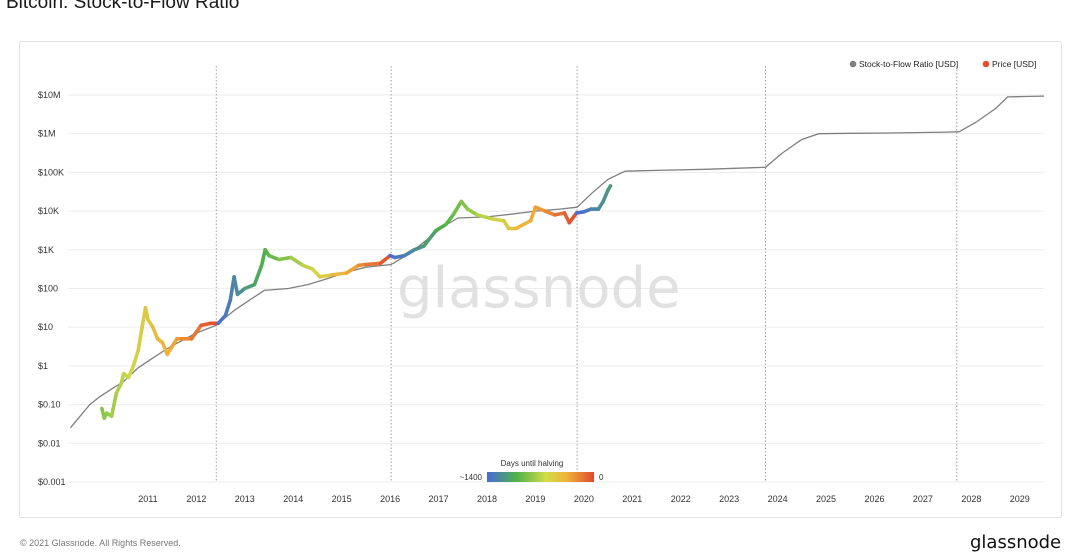 The width and height of the screenshot is (1080, 553). Describe the element at coordinates (100, 543) in the screenshot. I see `footer-copyright: © 2021 Glassnode. All Rights Reserved.` at that location.